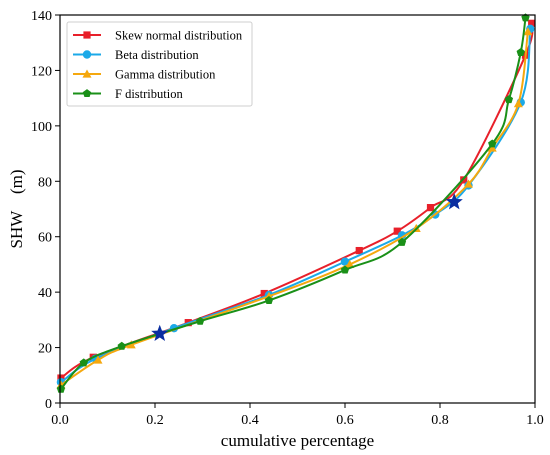 The image size is (550, 455). I want to click on legend-label: Skew normal distribution, so click(179, 36).